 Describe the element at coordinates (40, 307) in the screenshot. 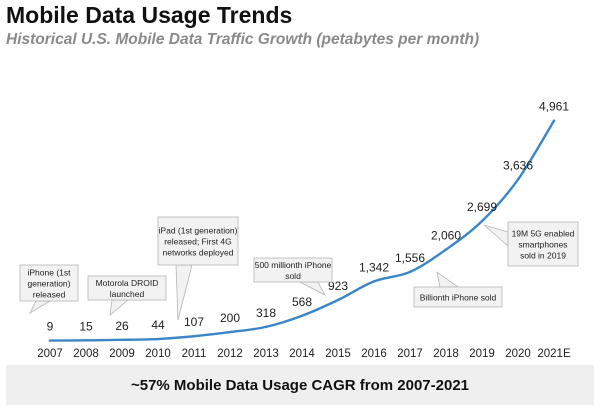

I see `annotation-2007-pointer` at that location.